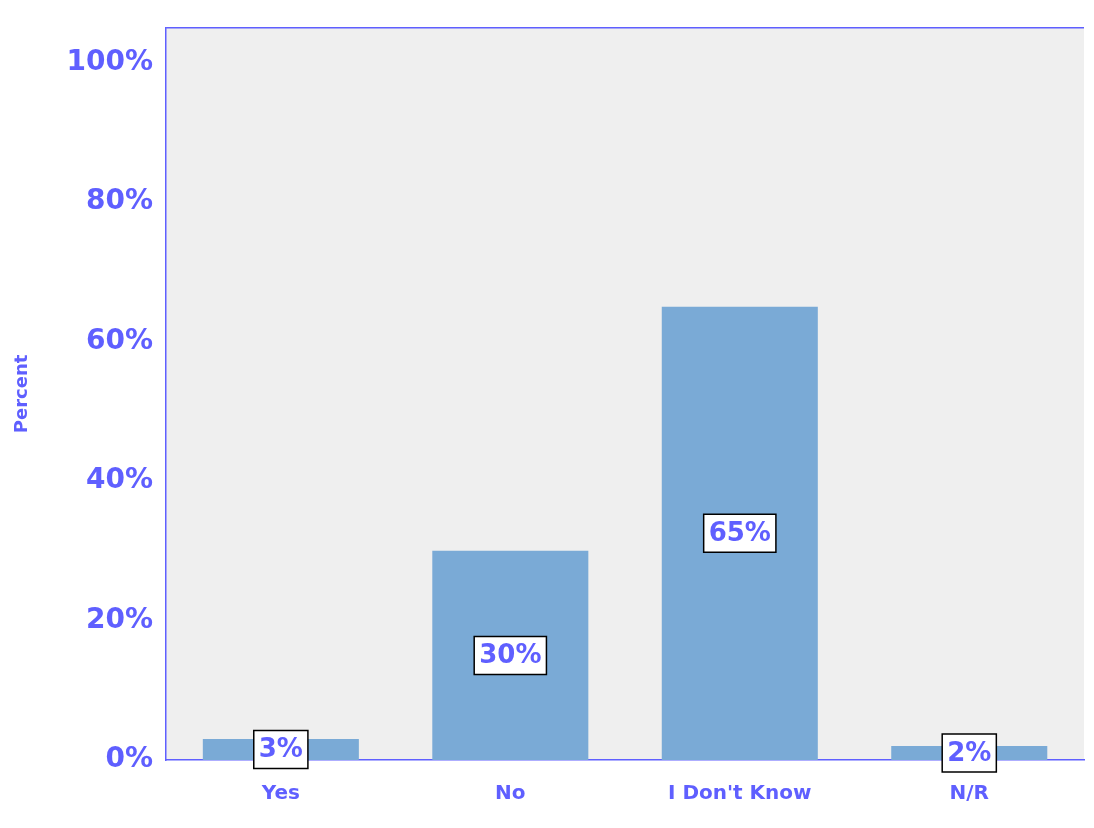 The image size is (1094, 828). What do you see at coordinates (969, 751) in the screenshot?
I see `data-label: 2%` at bounding box center [969, 751].